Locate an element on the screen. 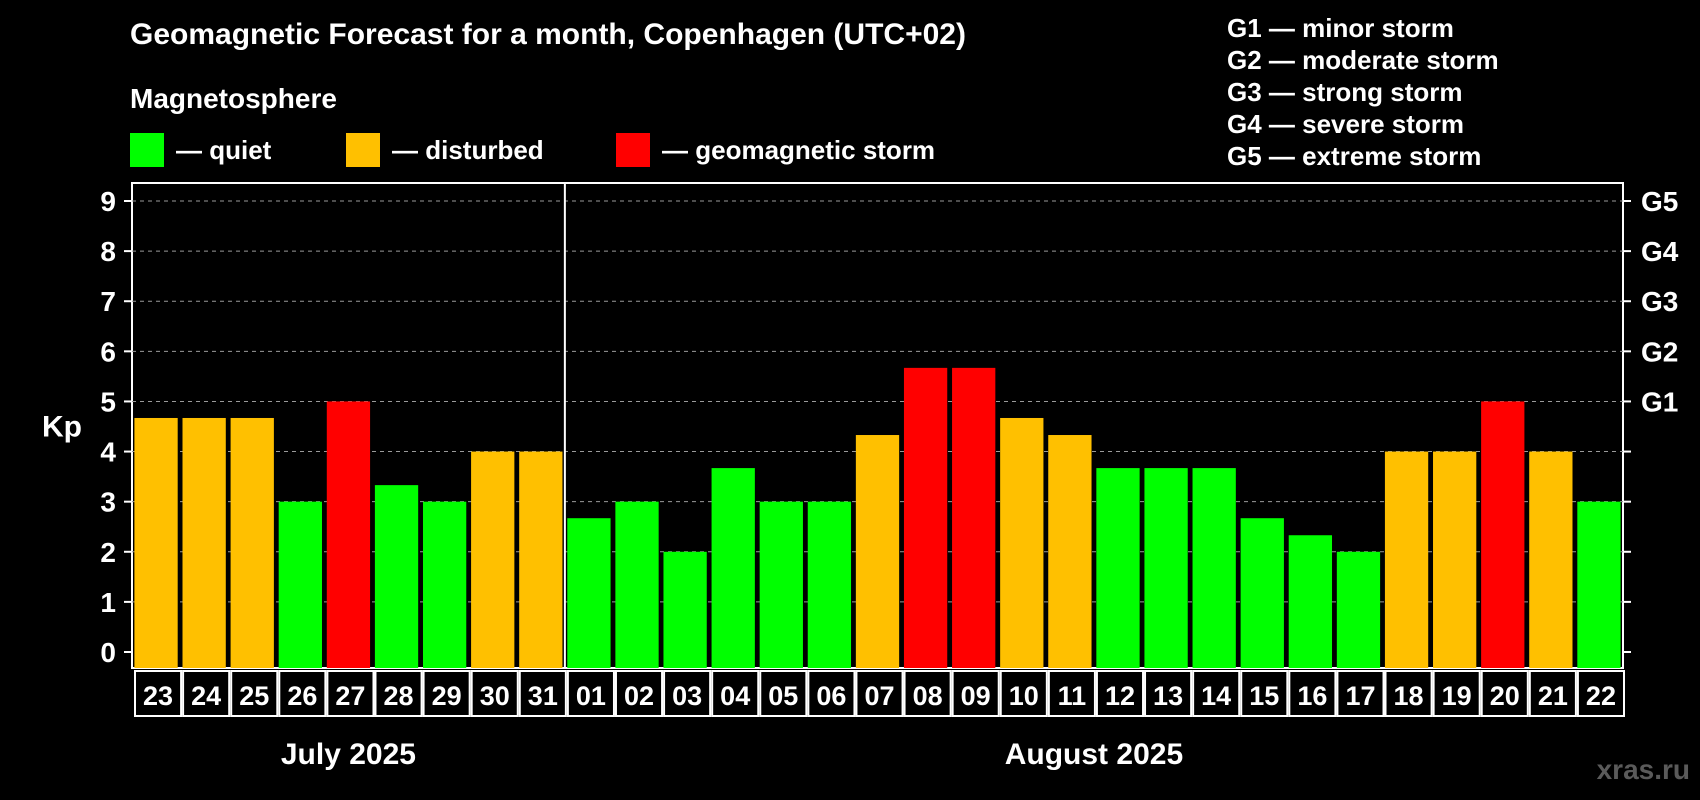 The width and height of the screenshot is (1700, 800). legend-disturbed-label: — disturbed is located at coordinates (468, 149).